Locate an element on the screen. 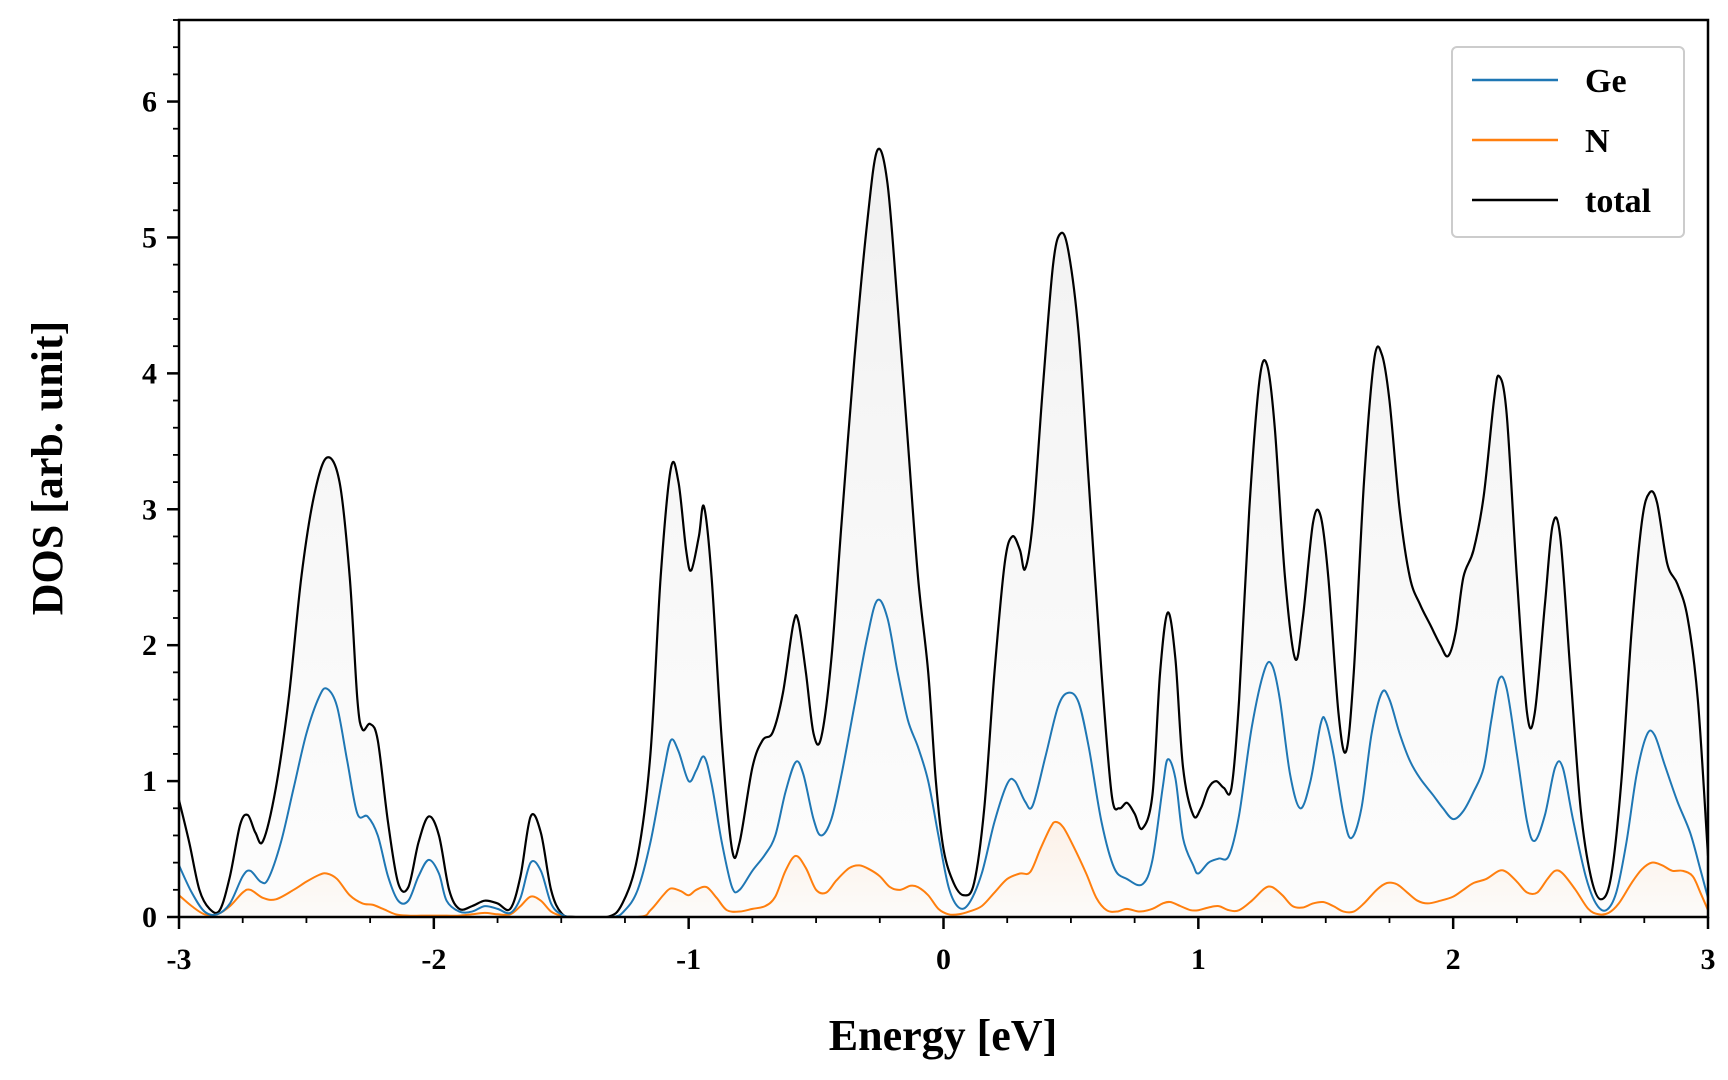 Image resolution: width=1728 pixels, height=1080 pixels. x-tick-label-2: -2 is located at coordinates (433, 959).